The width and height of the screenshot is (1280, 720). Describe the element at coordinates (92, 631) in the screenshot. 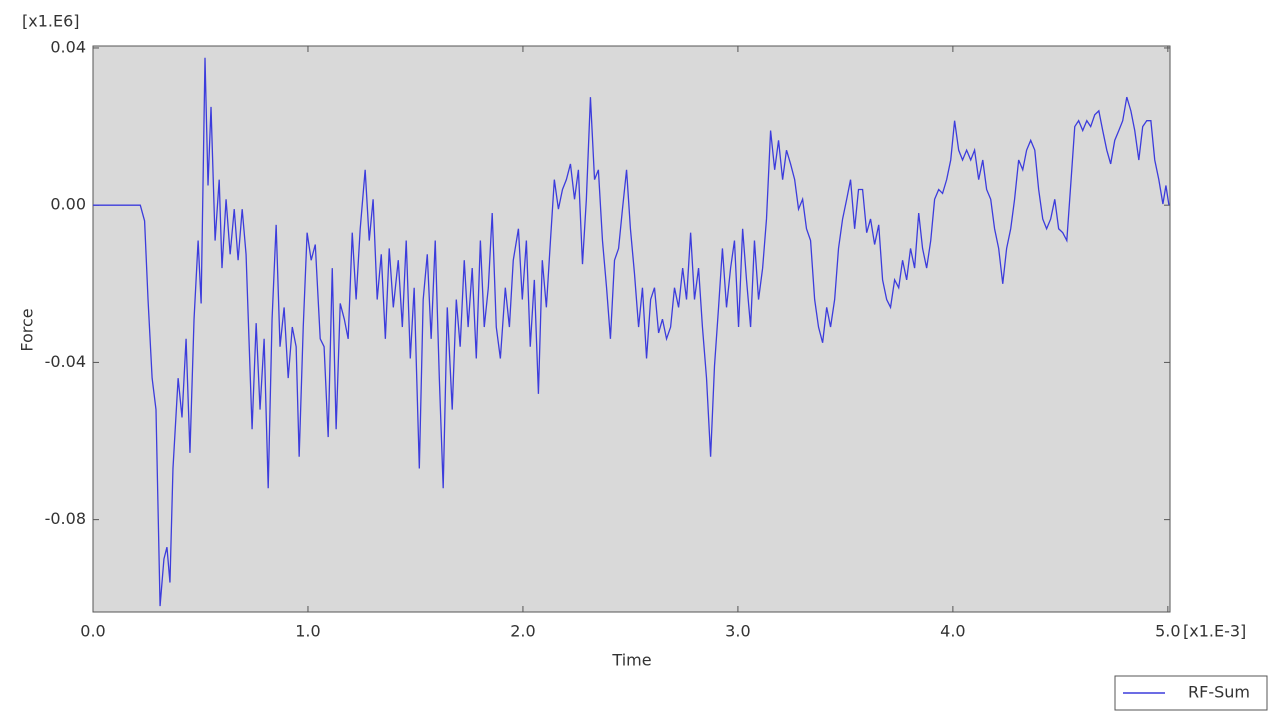

I see `x-tick-label: 0.0` at that location.